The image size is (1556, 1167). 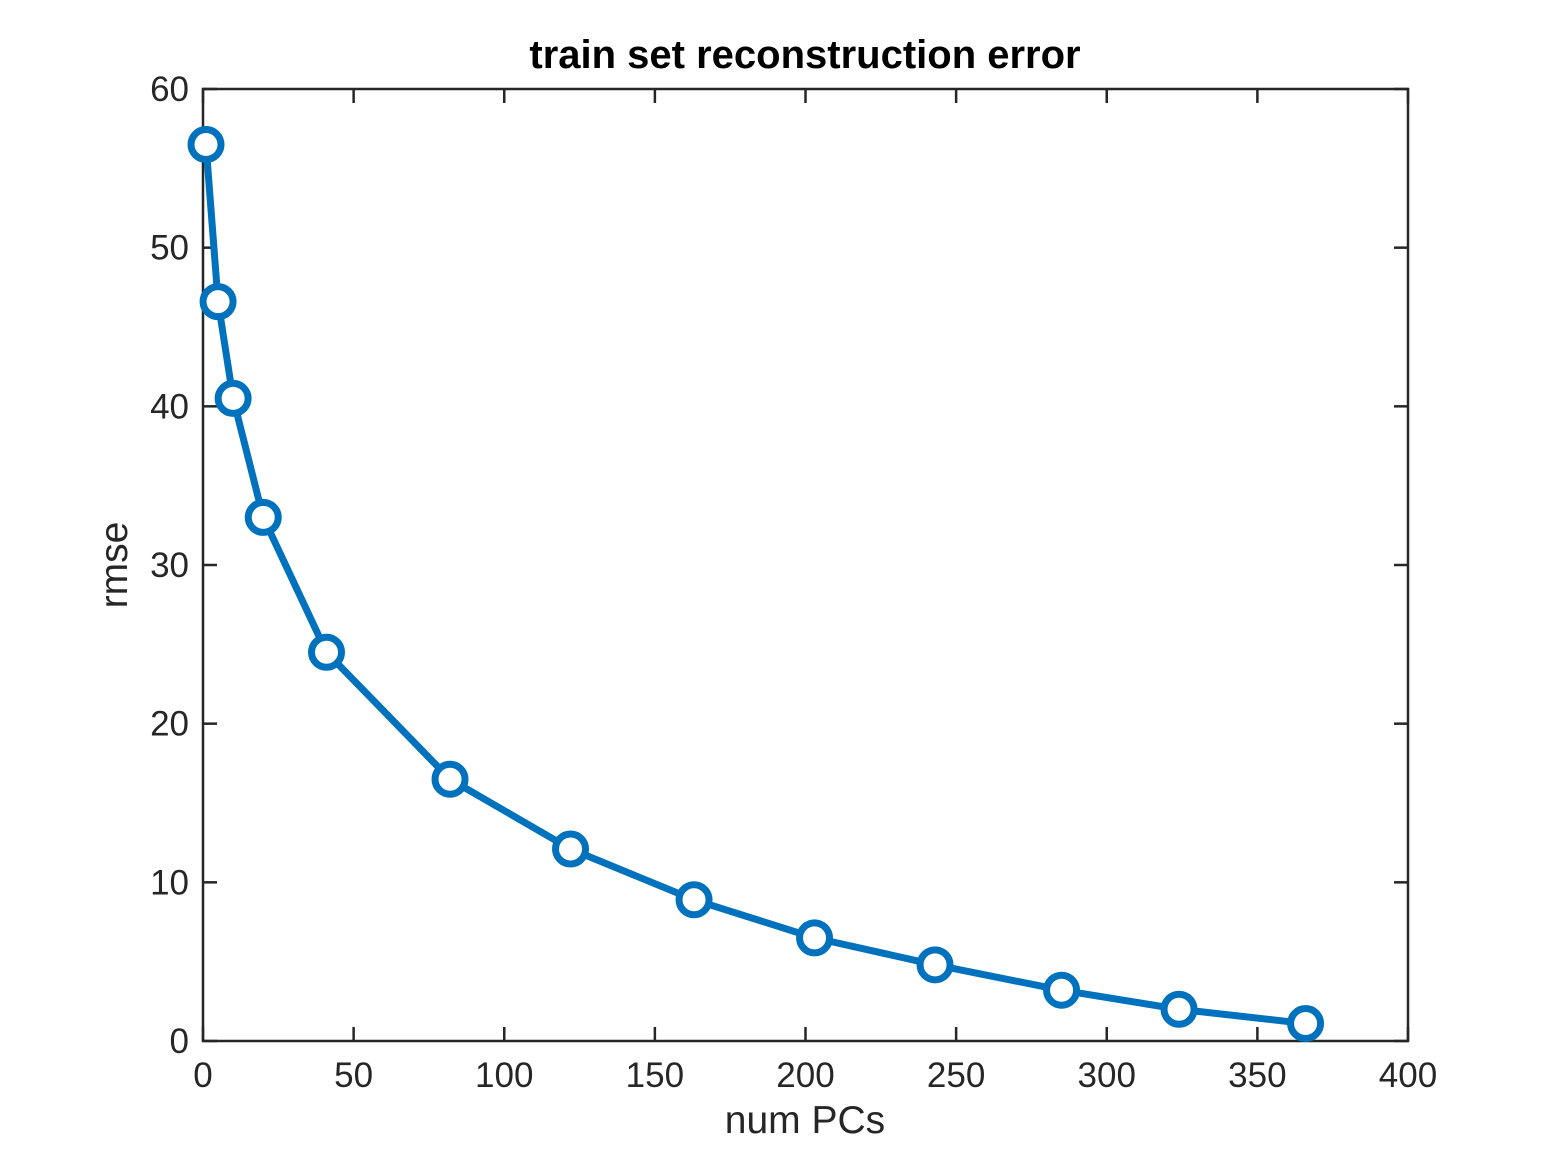 I want to click on y-tick-label: 50, so click(x=169, y=248).